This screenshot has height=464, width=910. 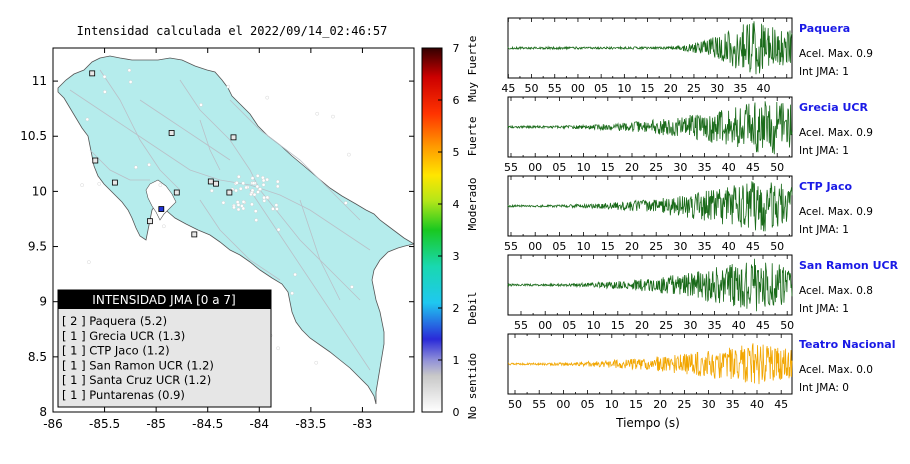 I want to click on map-y-tick-label: 8.5, so click(x=37, y=357).